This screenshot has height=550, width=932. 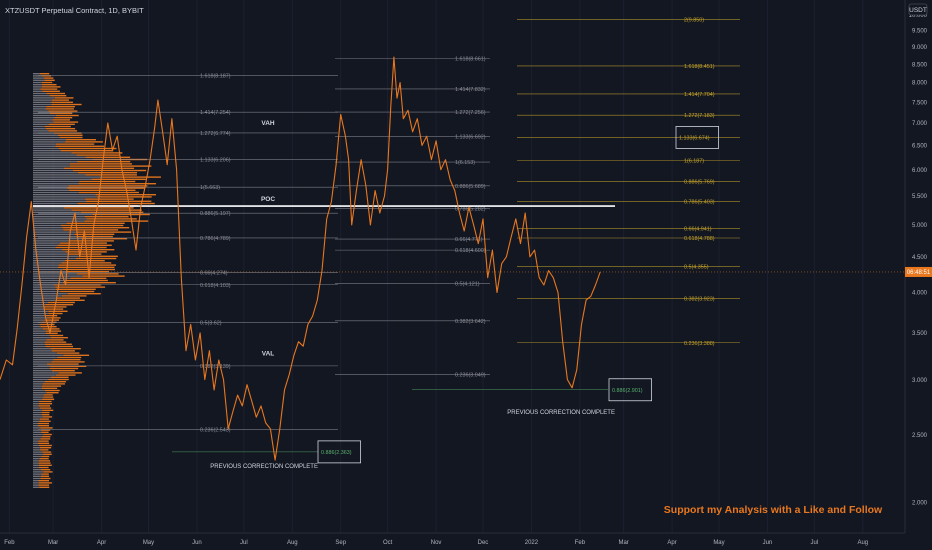 What do you see at coordinates (74, 10) in the screenshot?
I see `symbol-title: XTZUSDT Perpetual Contract, 1D, BYBIT` at bounding box center [74, 10].